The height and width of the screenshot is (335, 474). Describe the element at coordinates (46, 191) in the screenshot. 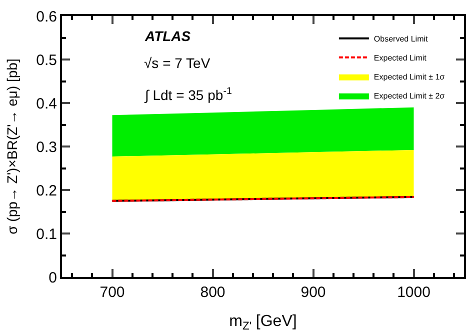

I see `y-tick-label: 0.2` at that location.